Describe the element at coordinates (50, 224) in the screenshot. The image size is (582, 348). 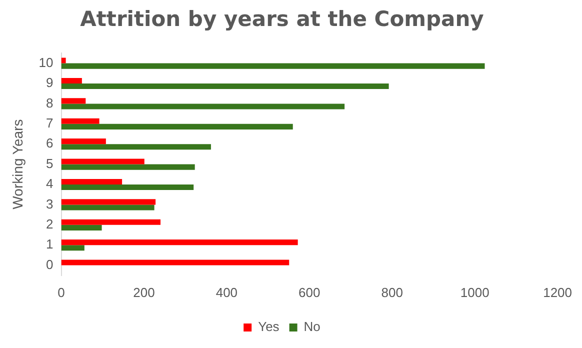
I see `y-tick-label: 2` at that location.